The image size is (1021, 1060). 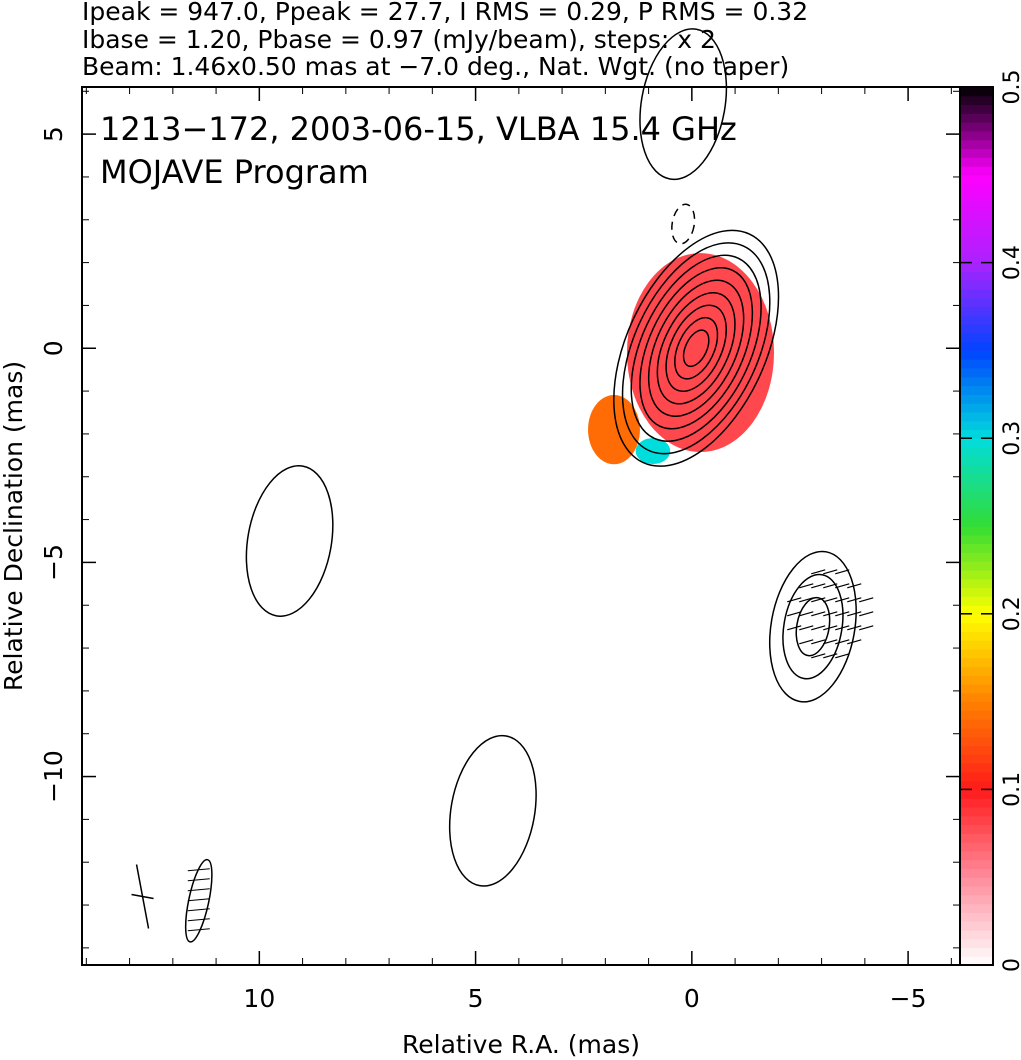 I want to click on x-axis-label: Relative R.A. (mas), so click(x=521, y=1044).